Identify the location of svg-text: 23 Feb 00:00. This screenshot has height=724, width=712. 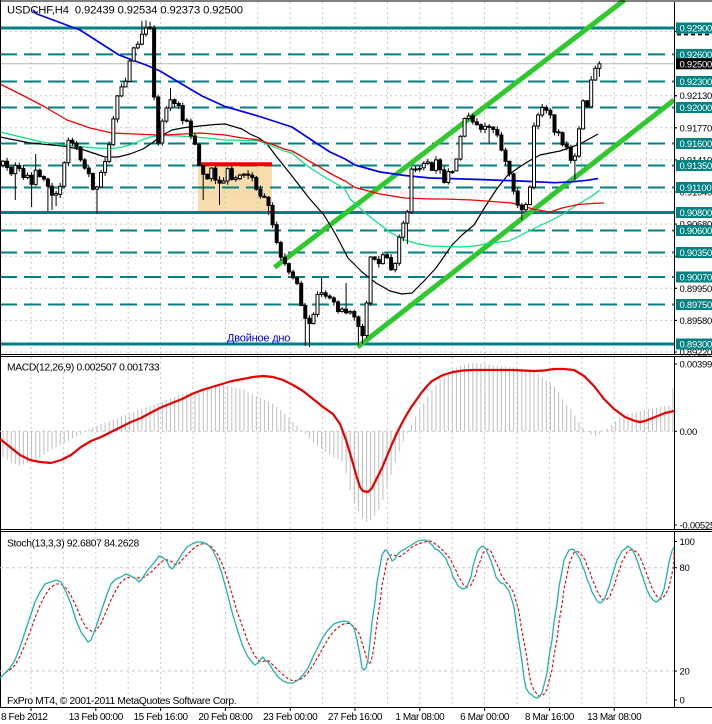
(290, 717).